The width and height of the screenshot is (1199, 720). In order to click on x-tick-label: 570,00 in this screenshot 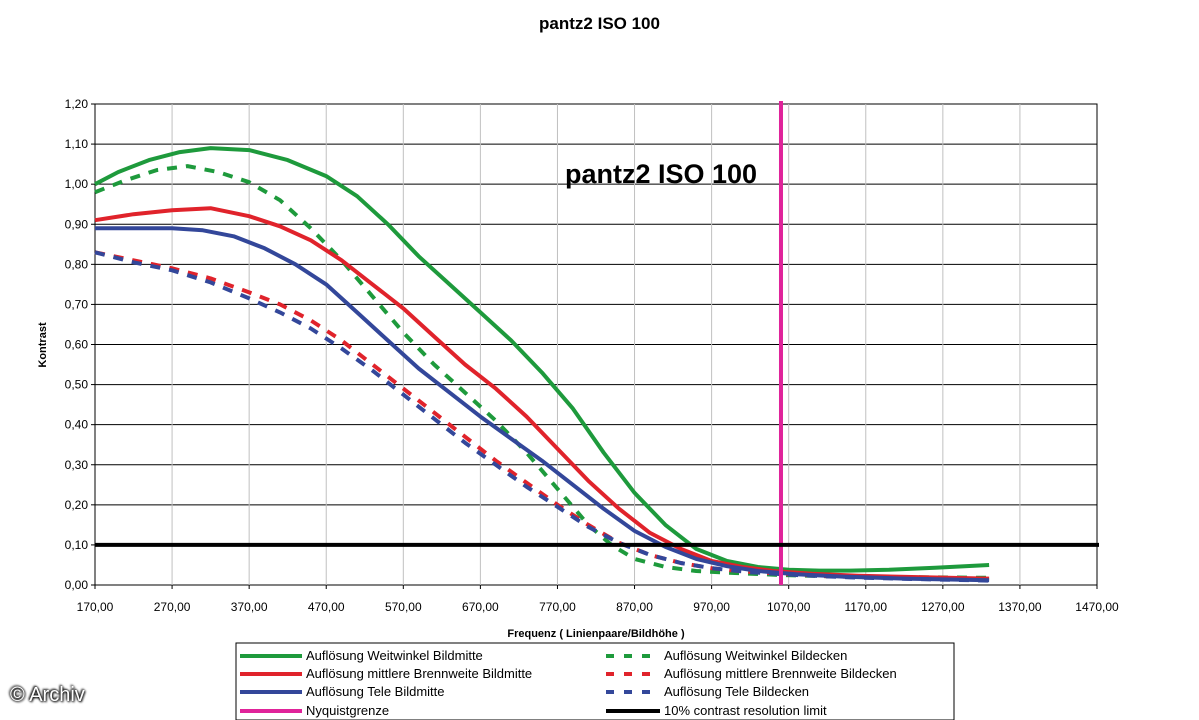, I will do `click(403, 607)`.